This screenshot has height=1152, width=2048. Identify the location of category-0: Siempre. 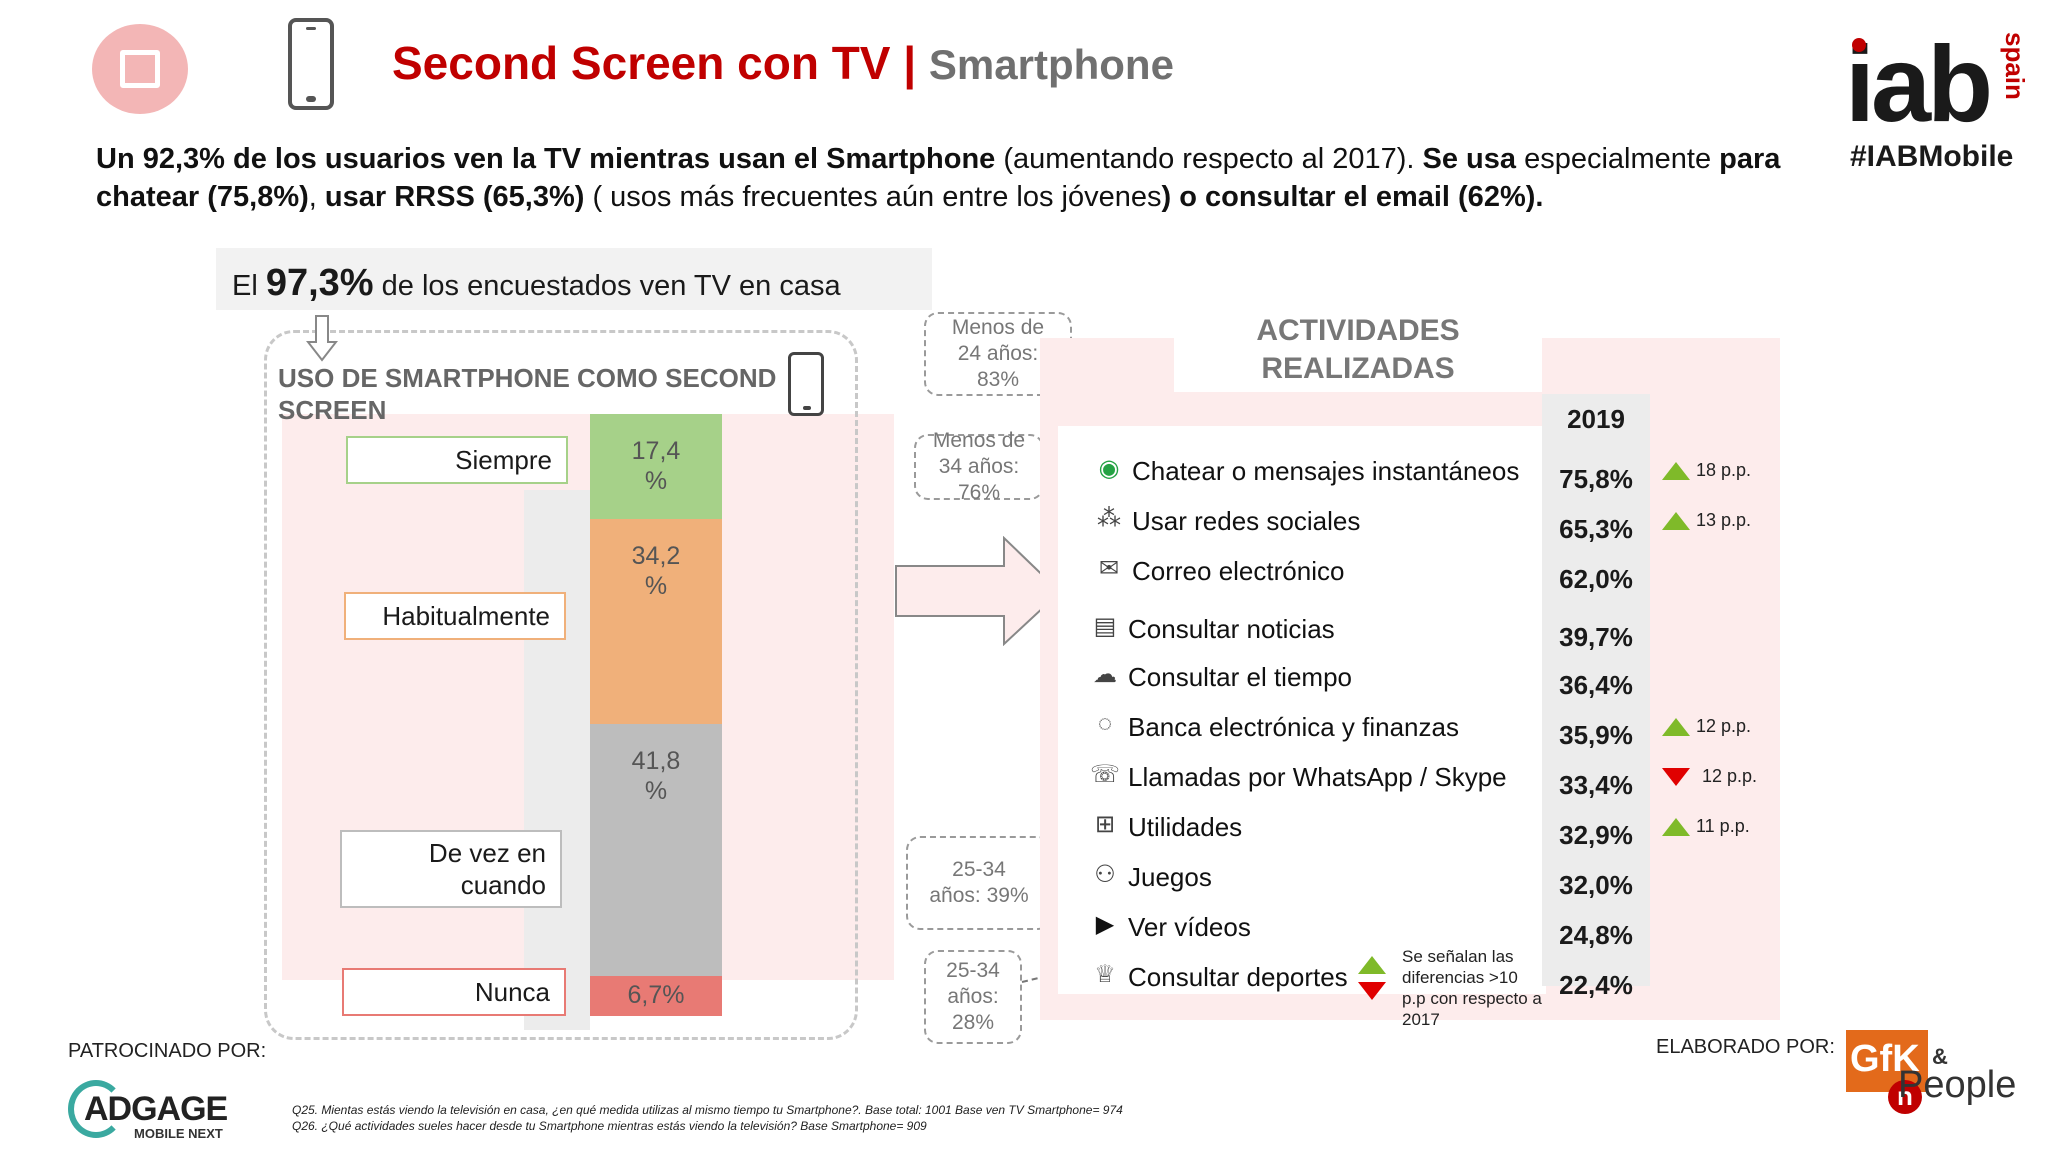
(457, 460).